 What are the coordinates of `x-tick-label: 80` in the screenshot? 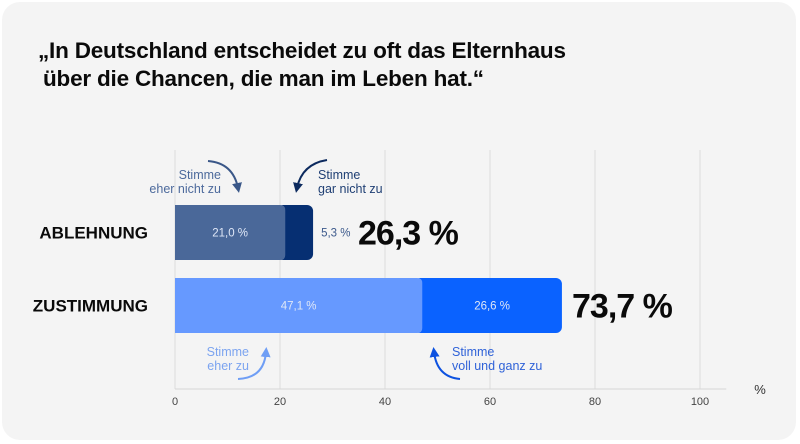 It's located at (595, 402).